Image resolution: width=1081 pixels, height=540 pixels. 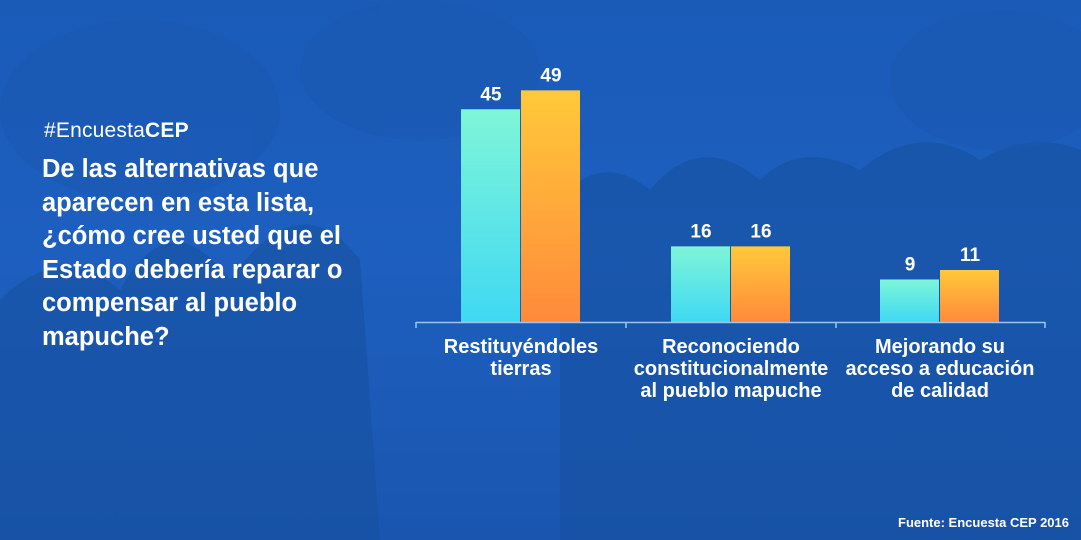 I want to click on category-label-3-line-2: acceso a educación, so click(x=940, y=369).